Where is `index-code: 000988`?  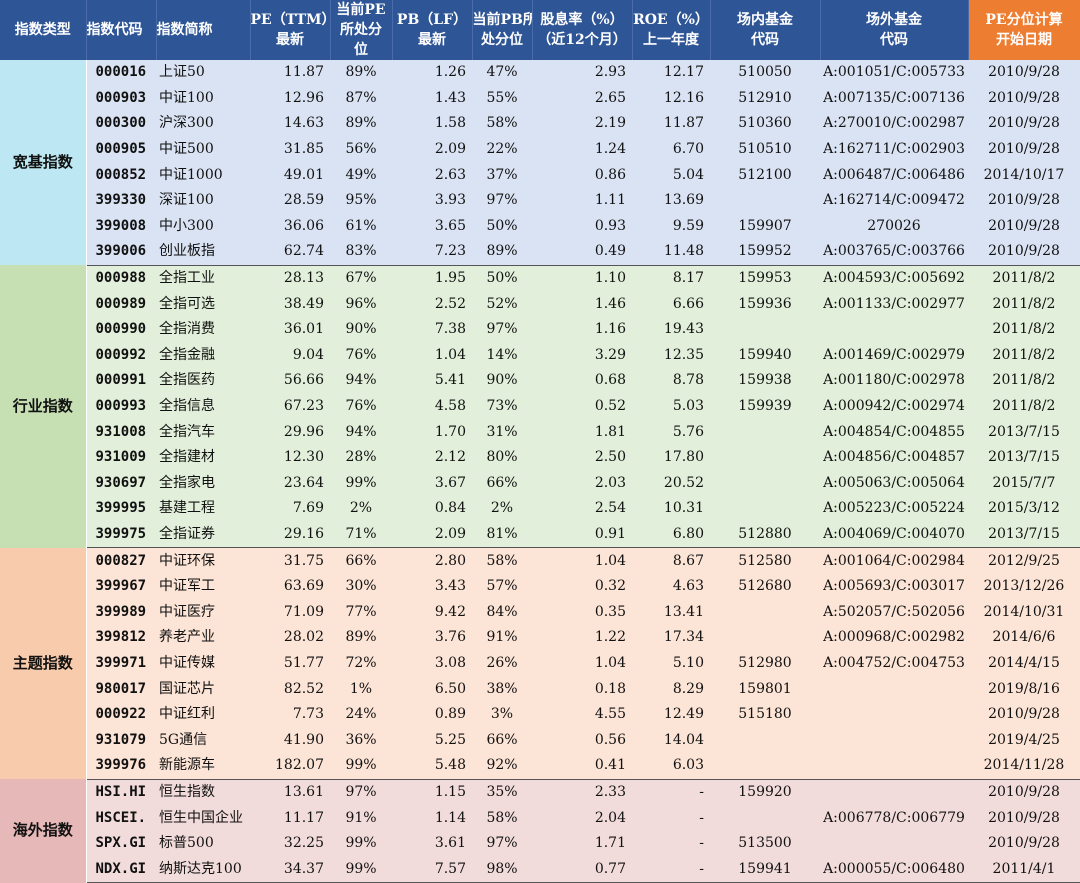 index-code: 000988 is located at coordinates (121, 278).